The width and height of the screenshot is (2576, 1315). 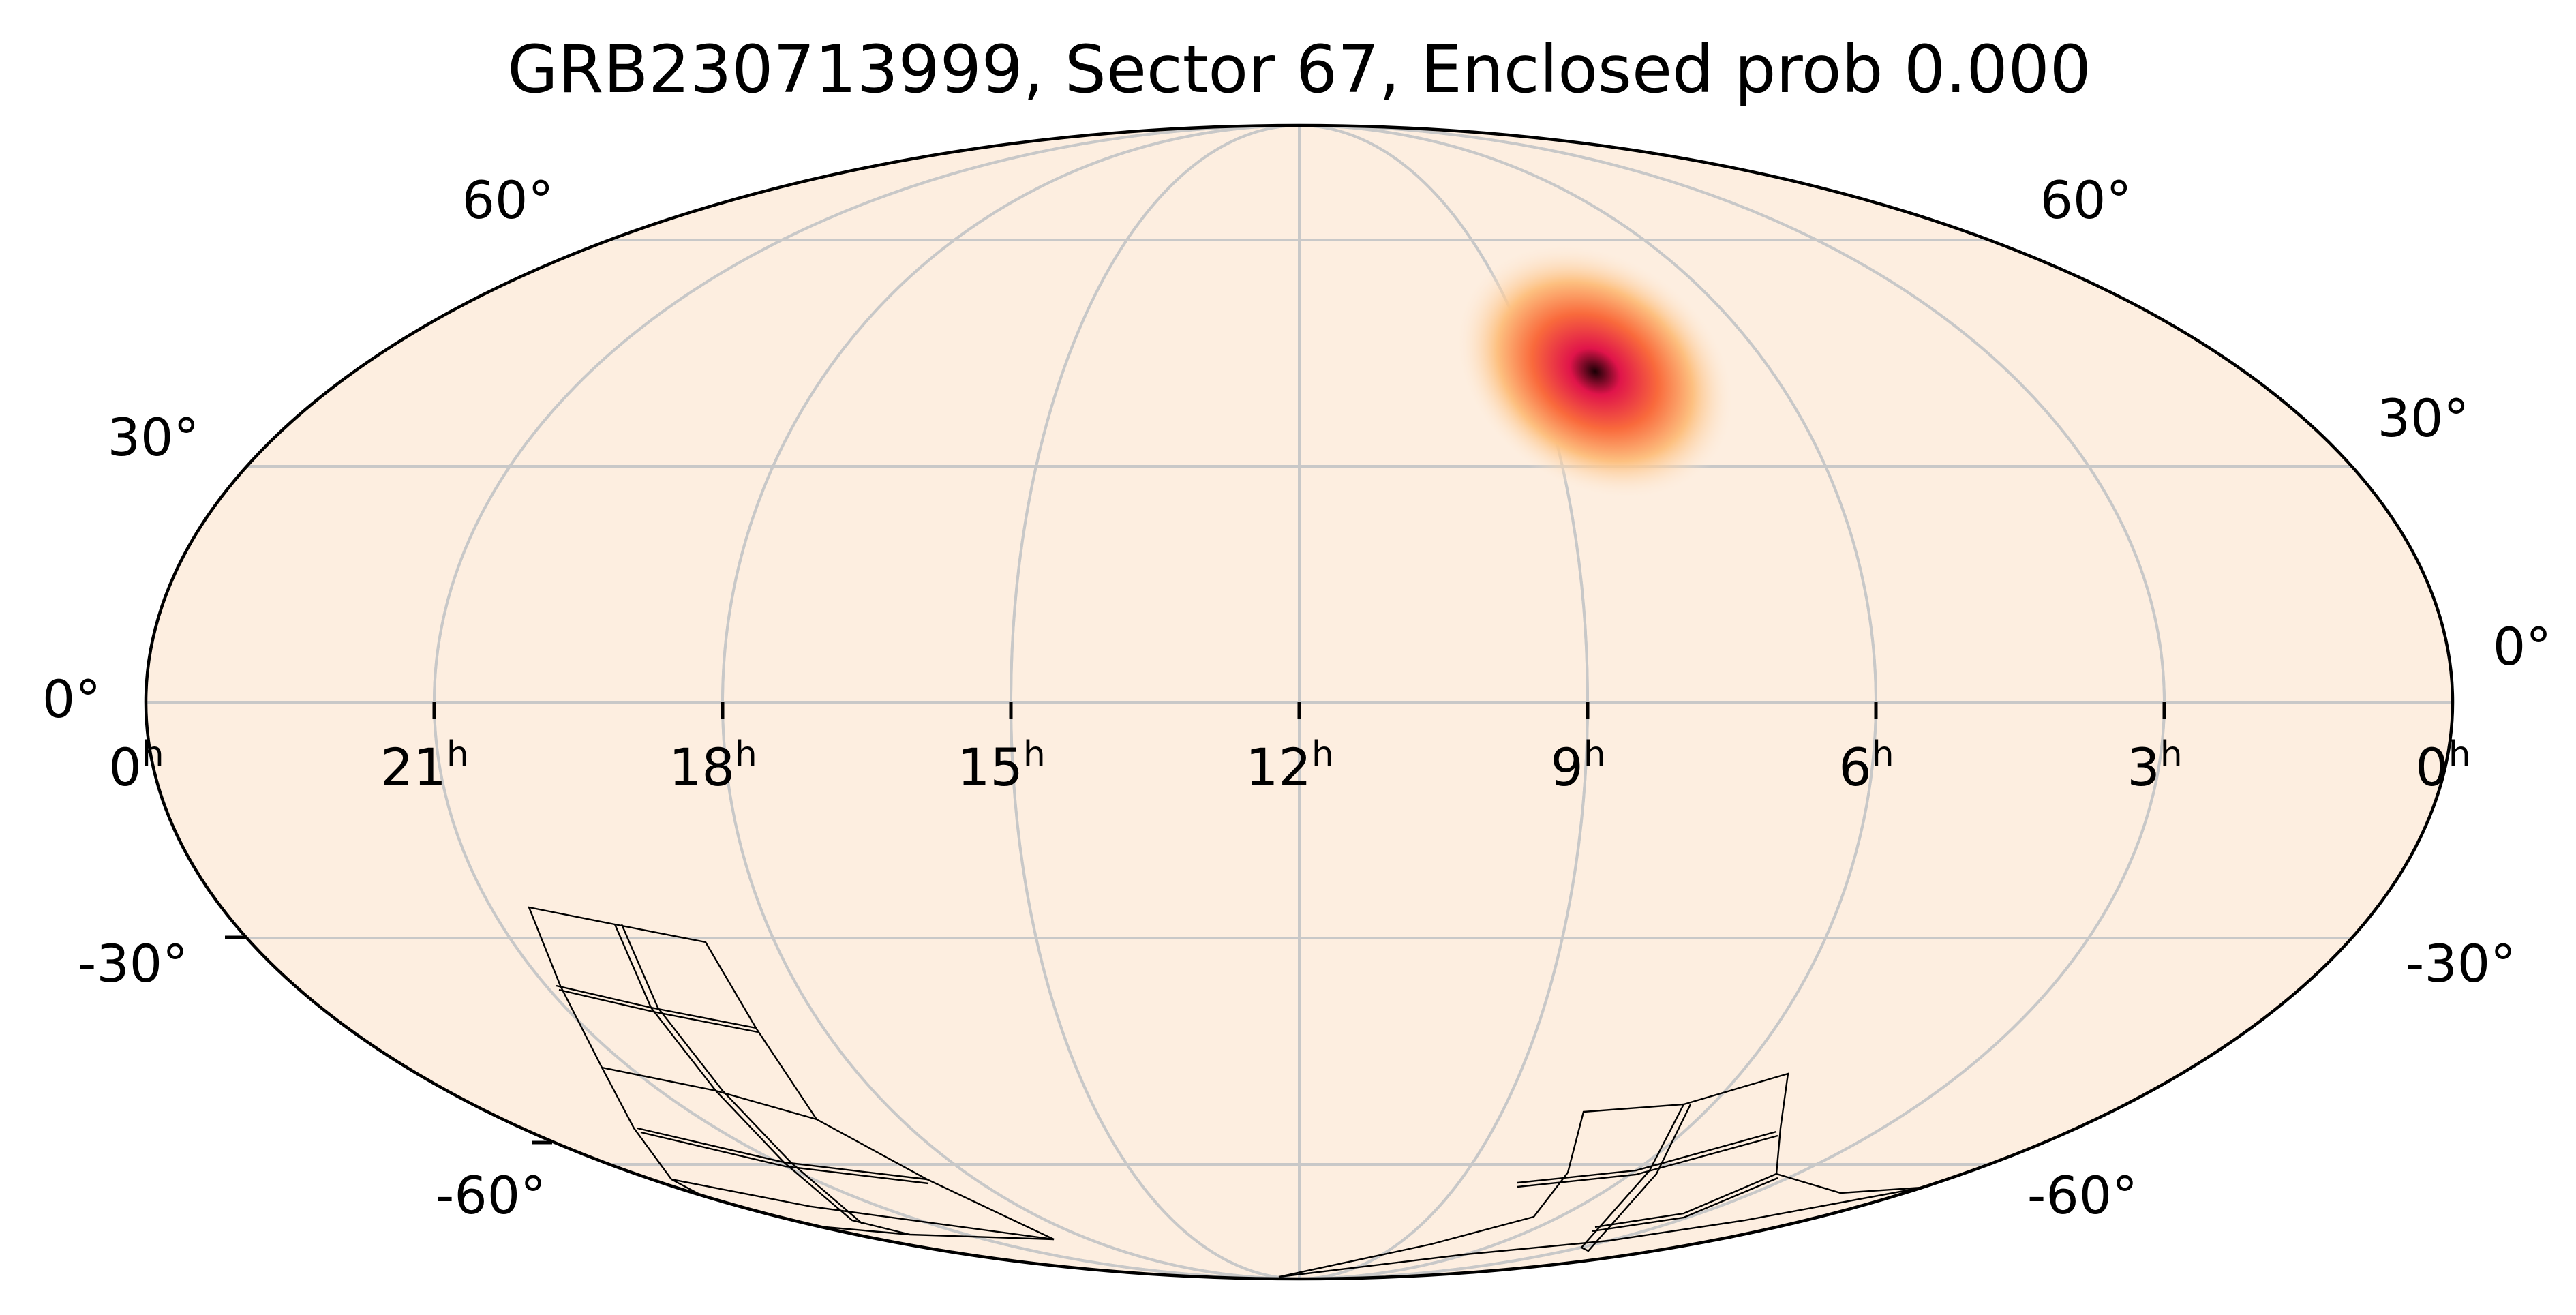 What do you see at coordinates (1866, 766) in the screenshot?
I see `ra-tick-label: 6h` at bounding box center [1866, 766].